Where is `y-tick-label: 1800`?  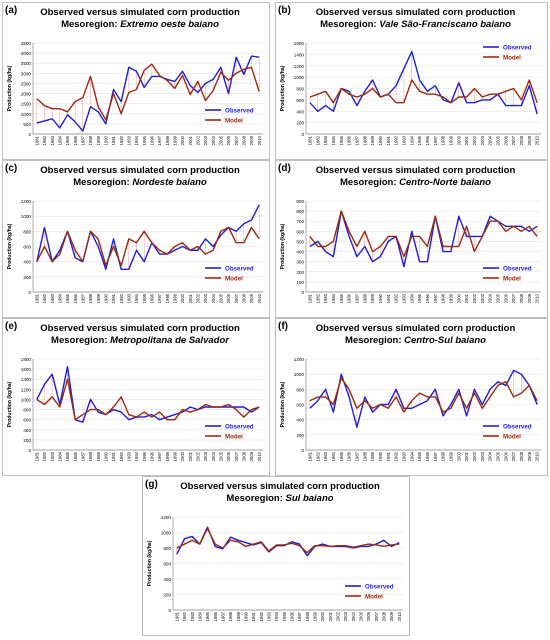 y-tick-label: 1800 is located at coordinates (26, 359).